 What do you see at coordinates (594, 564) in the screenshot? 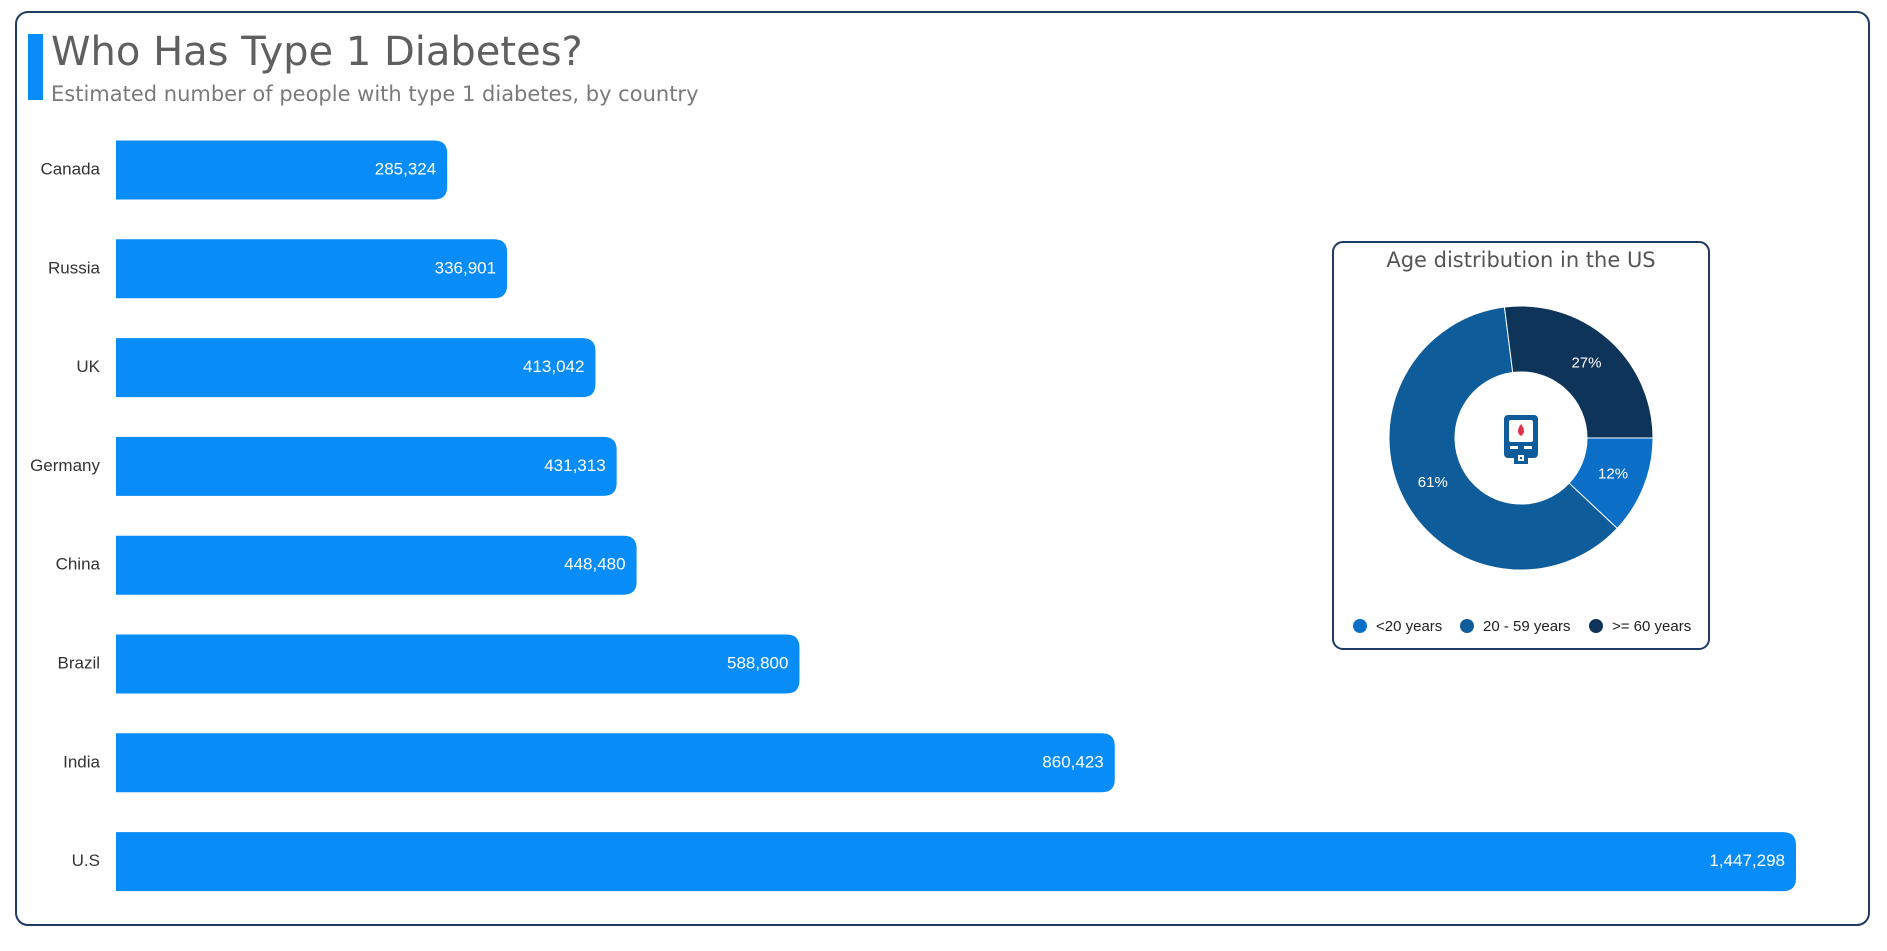
I see `value-label: 448,480` at bounding box center [594, 564].